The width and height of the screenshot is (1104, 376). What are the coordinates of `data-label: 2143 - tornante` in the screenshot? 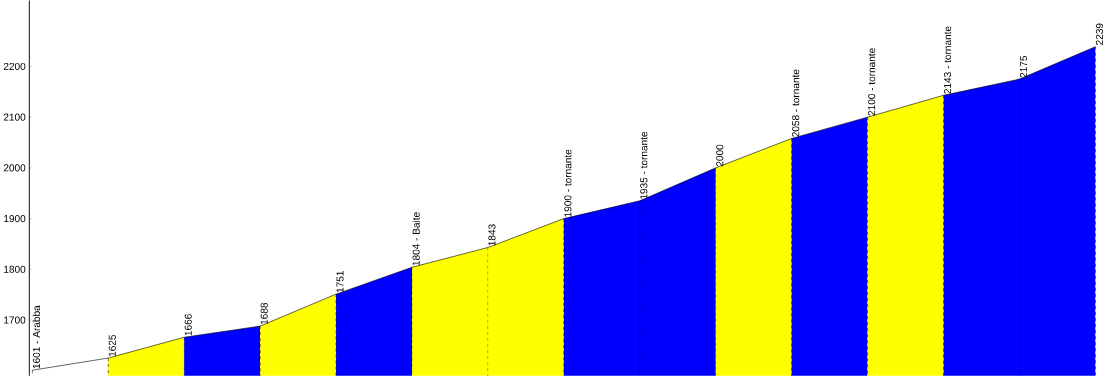 It's located at (948, 60).